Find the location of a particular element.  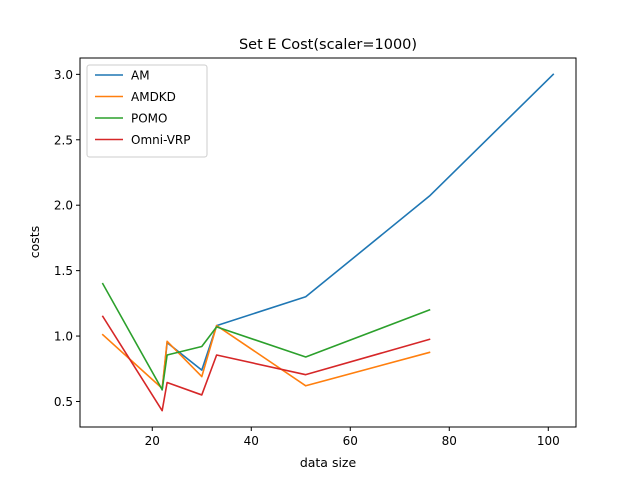

y-tick-label: 3.0 is located at coordinates (63, 75).